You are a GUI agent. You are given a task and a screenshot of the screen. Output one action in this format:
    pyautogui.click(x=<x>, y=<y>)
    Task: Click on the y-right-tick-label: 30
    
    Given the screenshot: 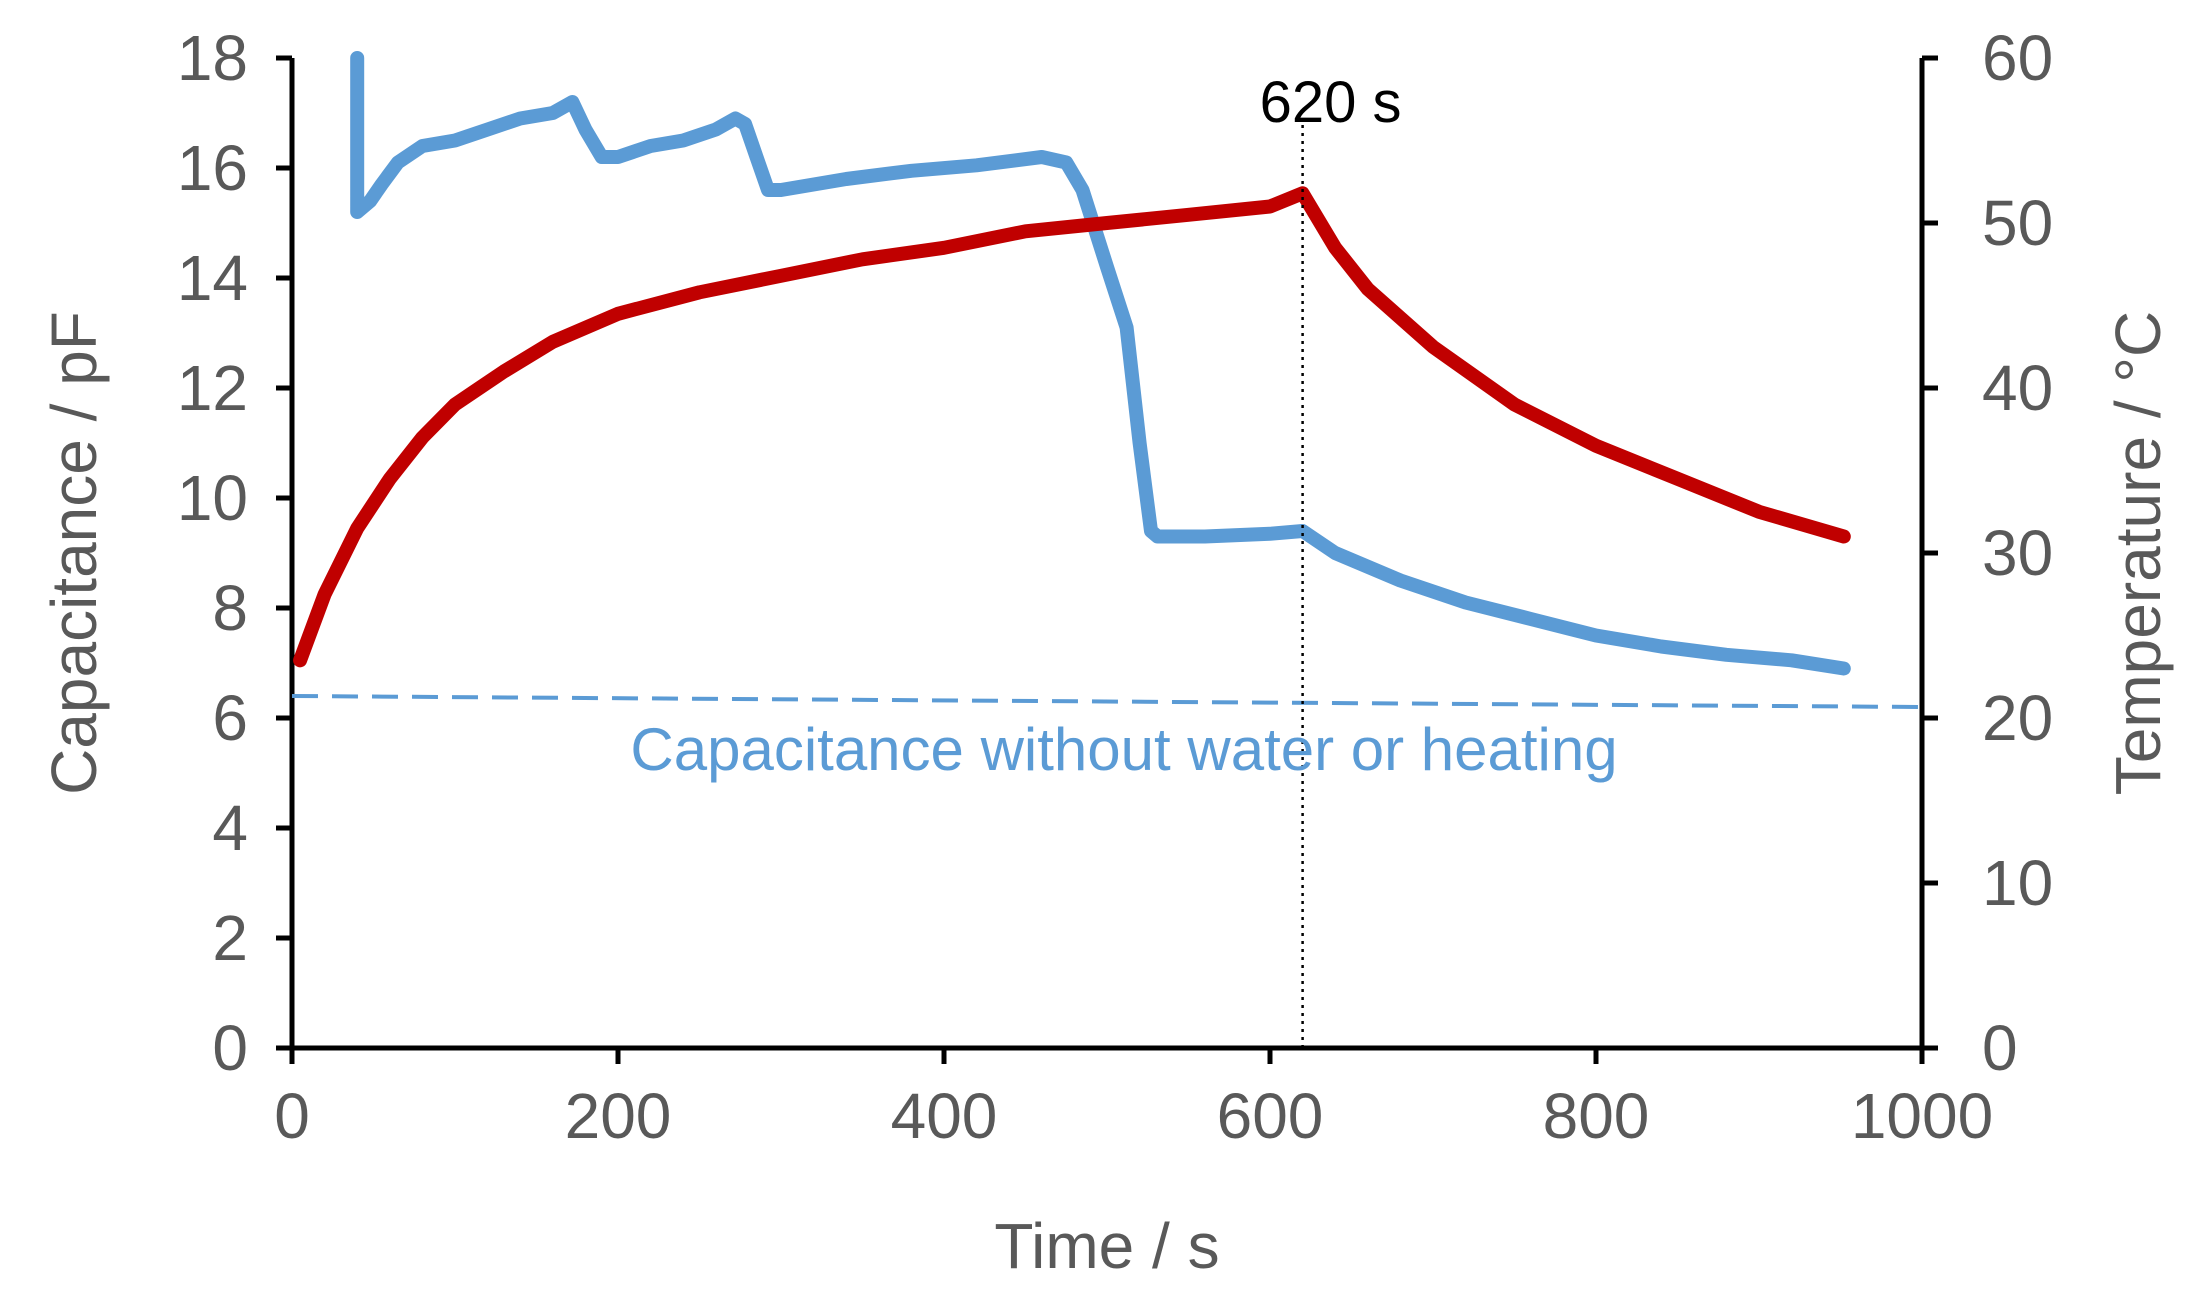 What is the action you would take?
    pyautogui.click(x=2017, y=553)
    